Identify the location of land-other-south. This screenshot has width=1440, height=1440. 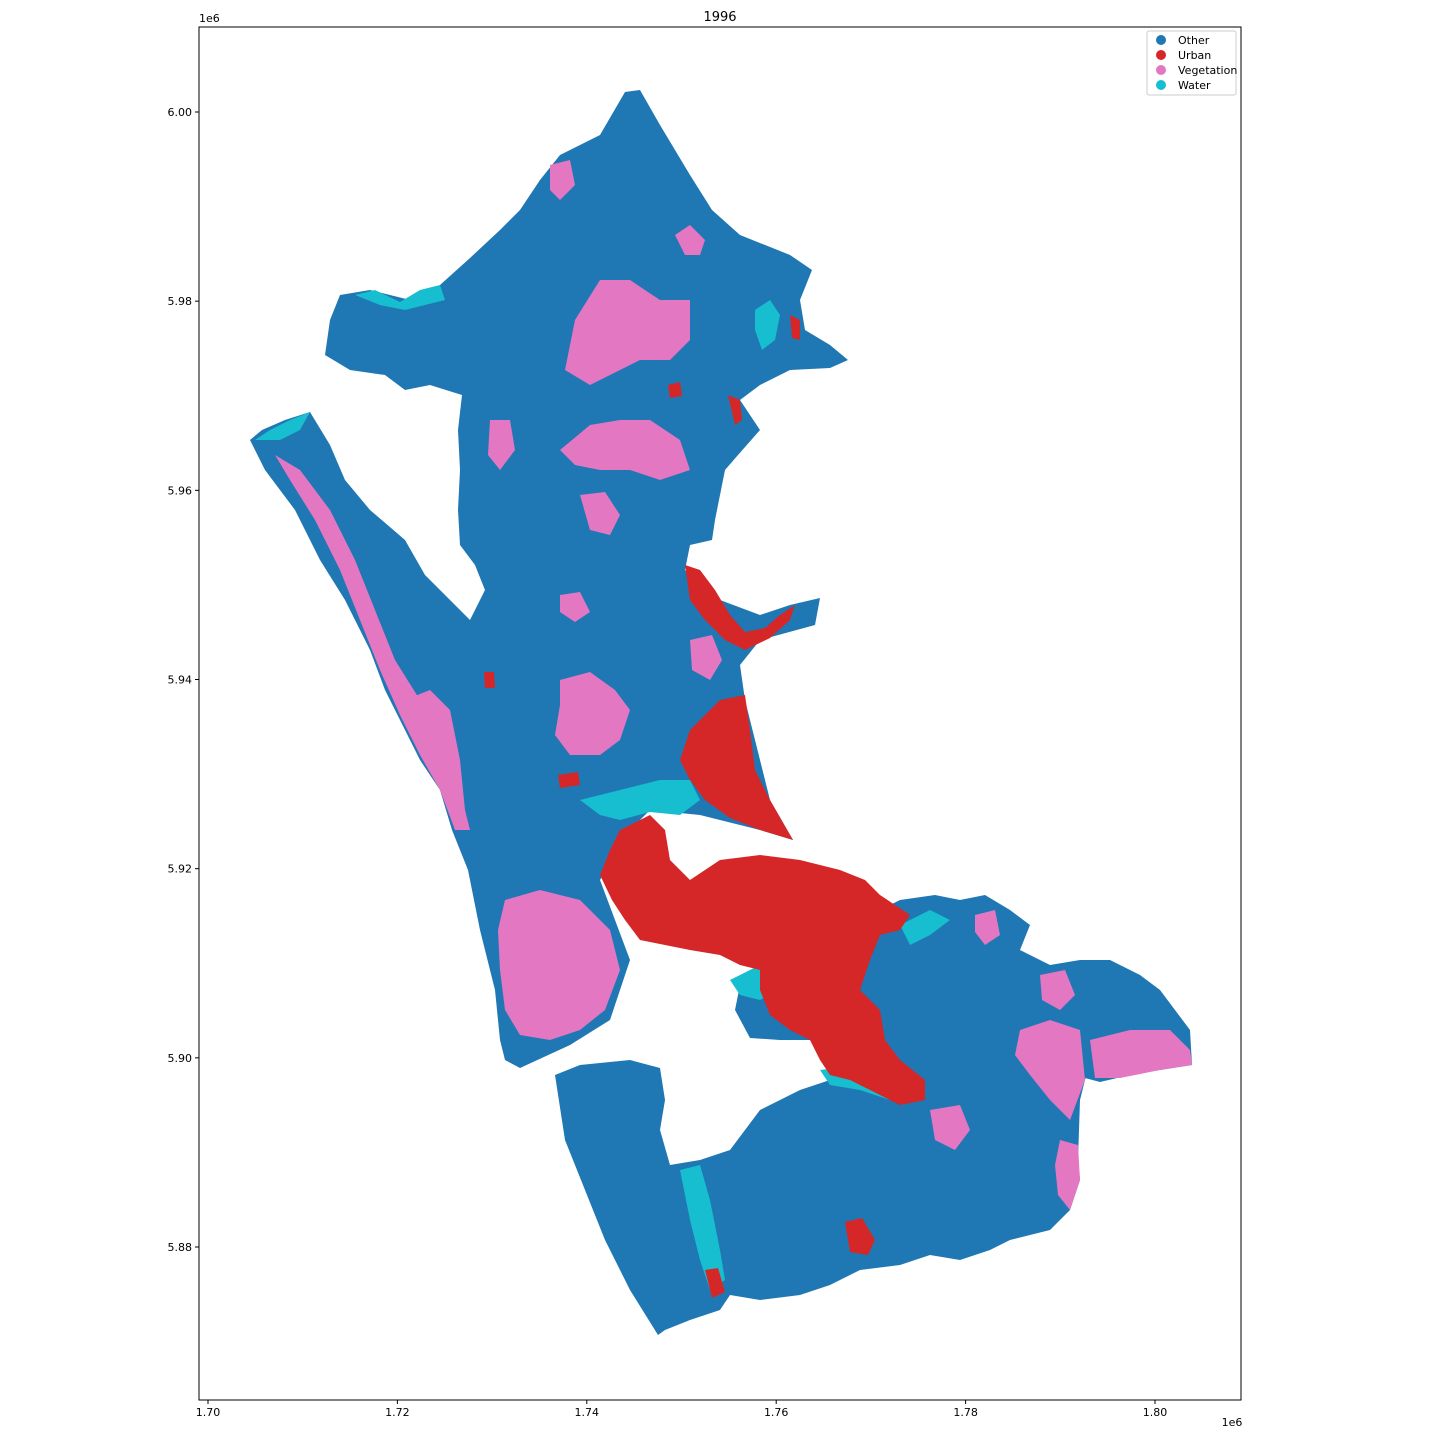
(822, 1182).